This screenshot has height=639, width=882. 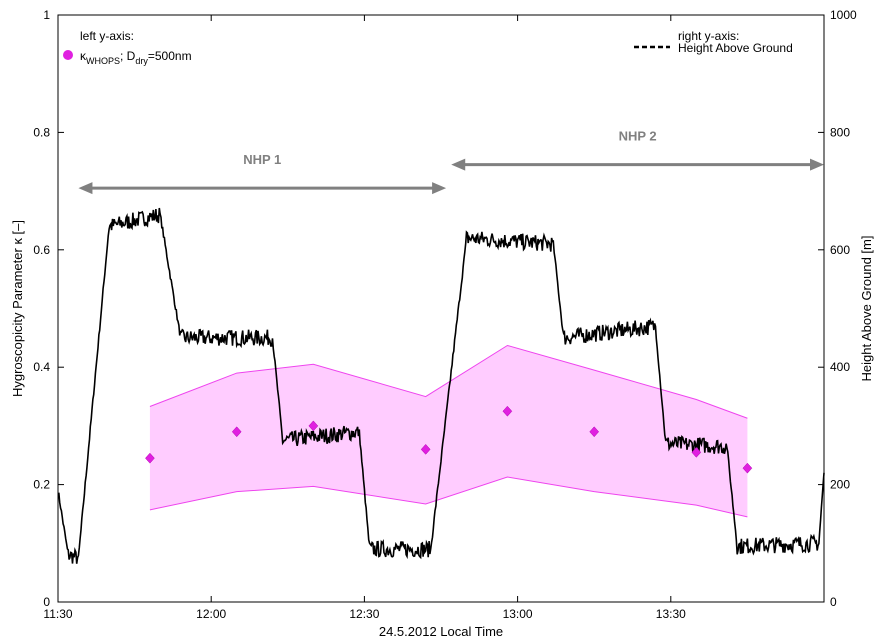 What do you see at coordinates (448, 381) in the screenshot?
I see `kappa-band-upper-edge` at bounding box center [448, 381].